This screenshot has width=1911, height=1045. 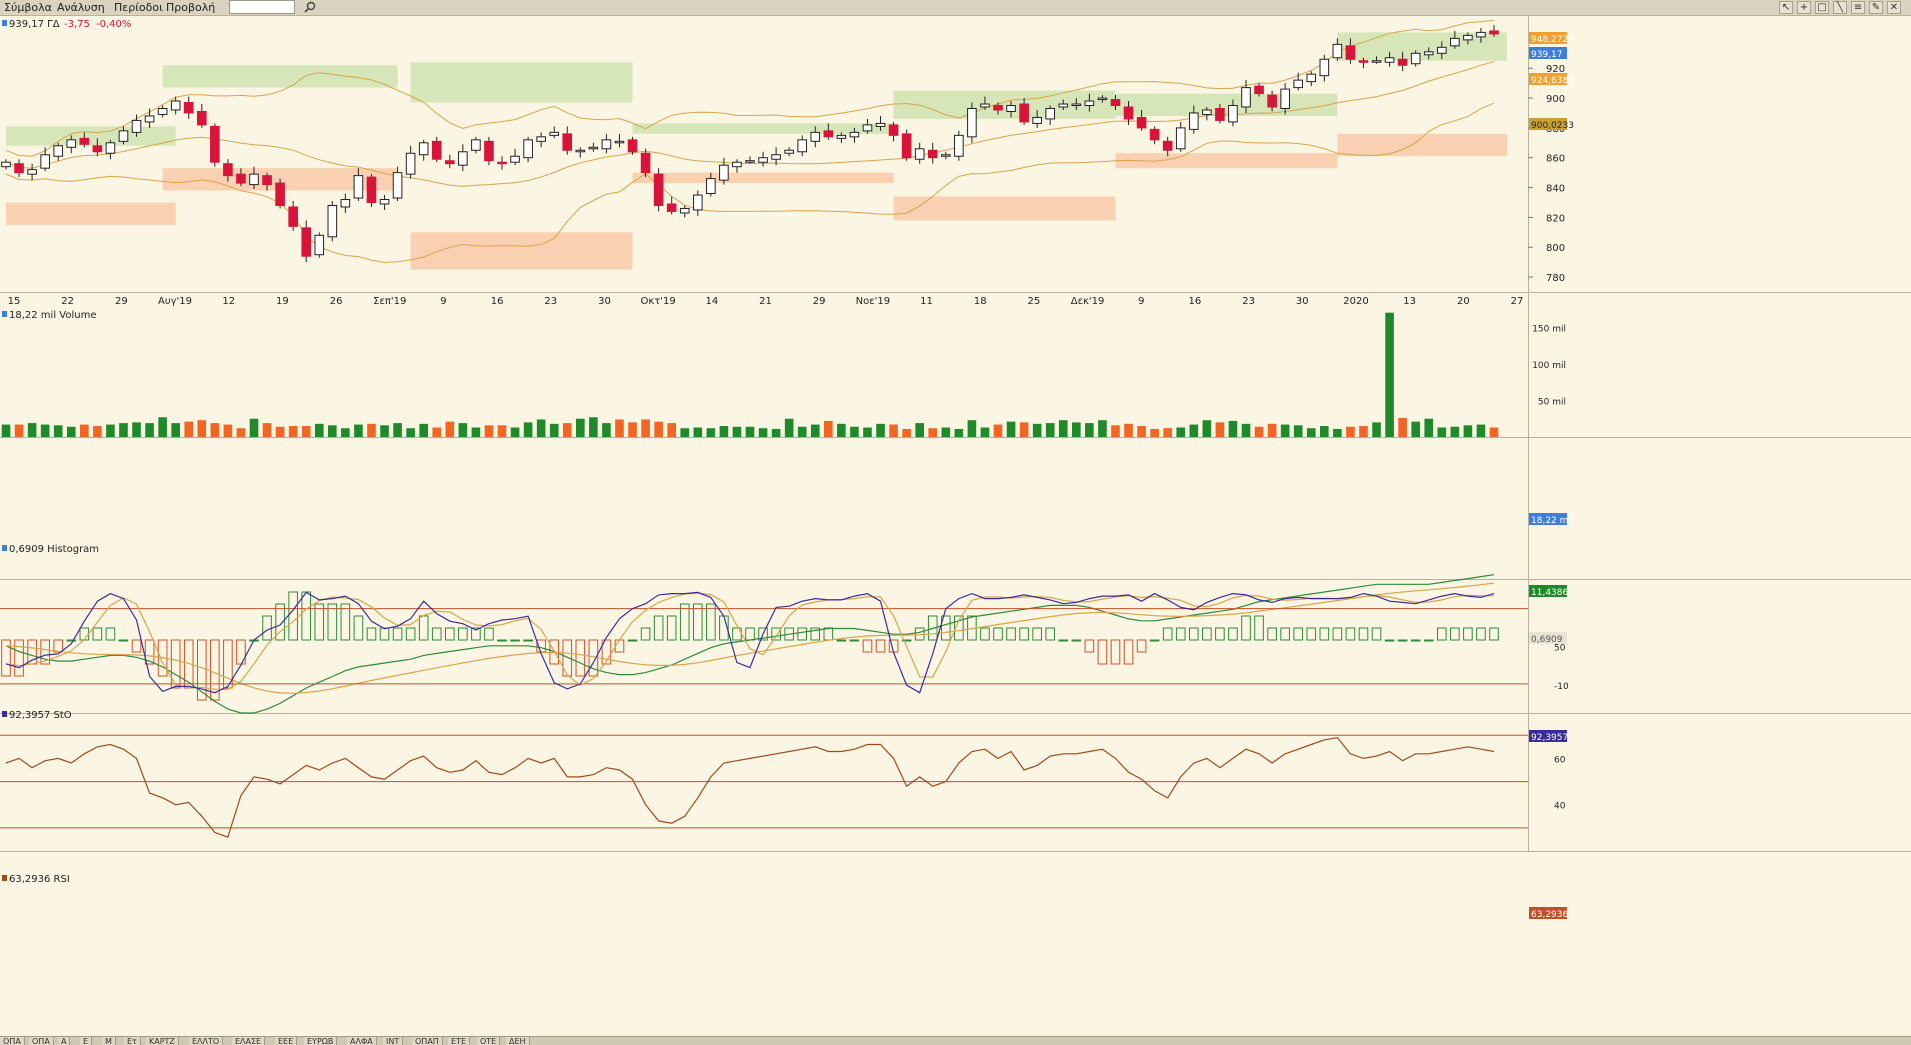 What do you see at coordinates (1894, 7) in the screenshot?
I see `close-icon: ✕` at bounding box center [1894, 7].